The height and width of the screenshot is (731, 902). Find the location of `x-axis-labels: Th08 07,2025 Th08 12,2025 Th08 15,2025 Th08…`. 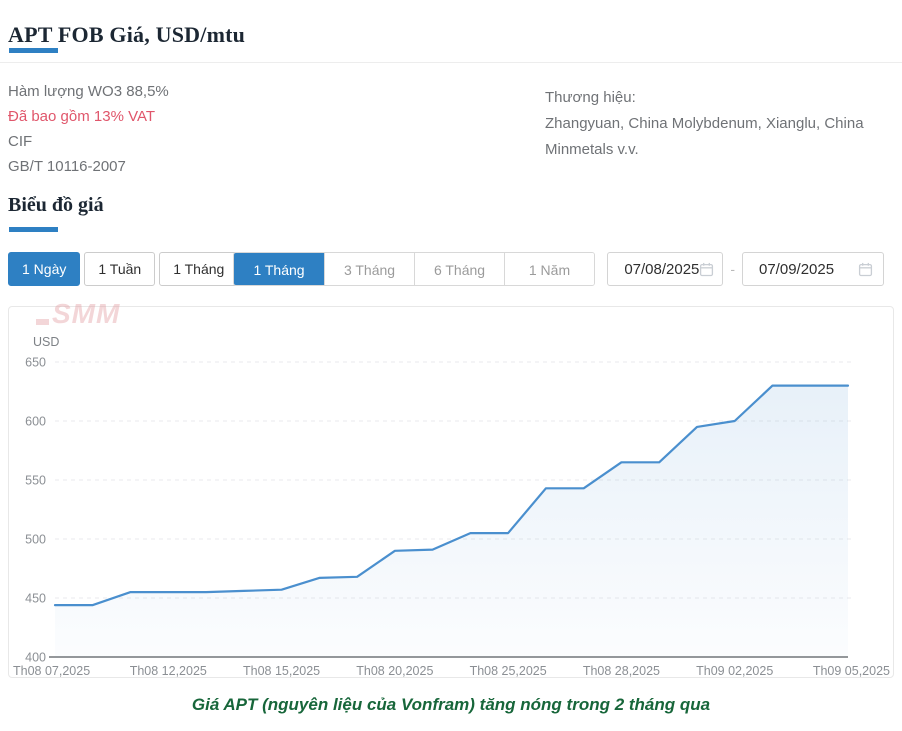

x-axis-labels: Th08 07,2025 Th08 12,2025 Th08 15,2025 Th08… is located at coordinates (451, 670).